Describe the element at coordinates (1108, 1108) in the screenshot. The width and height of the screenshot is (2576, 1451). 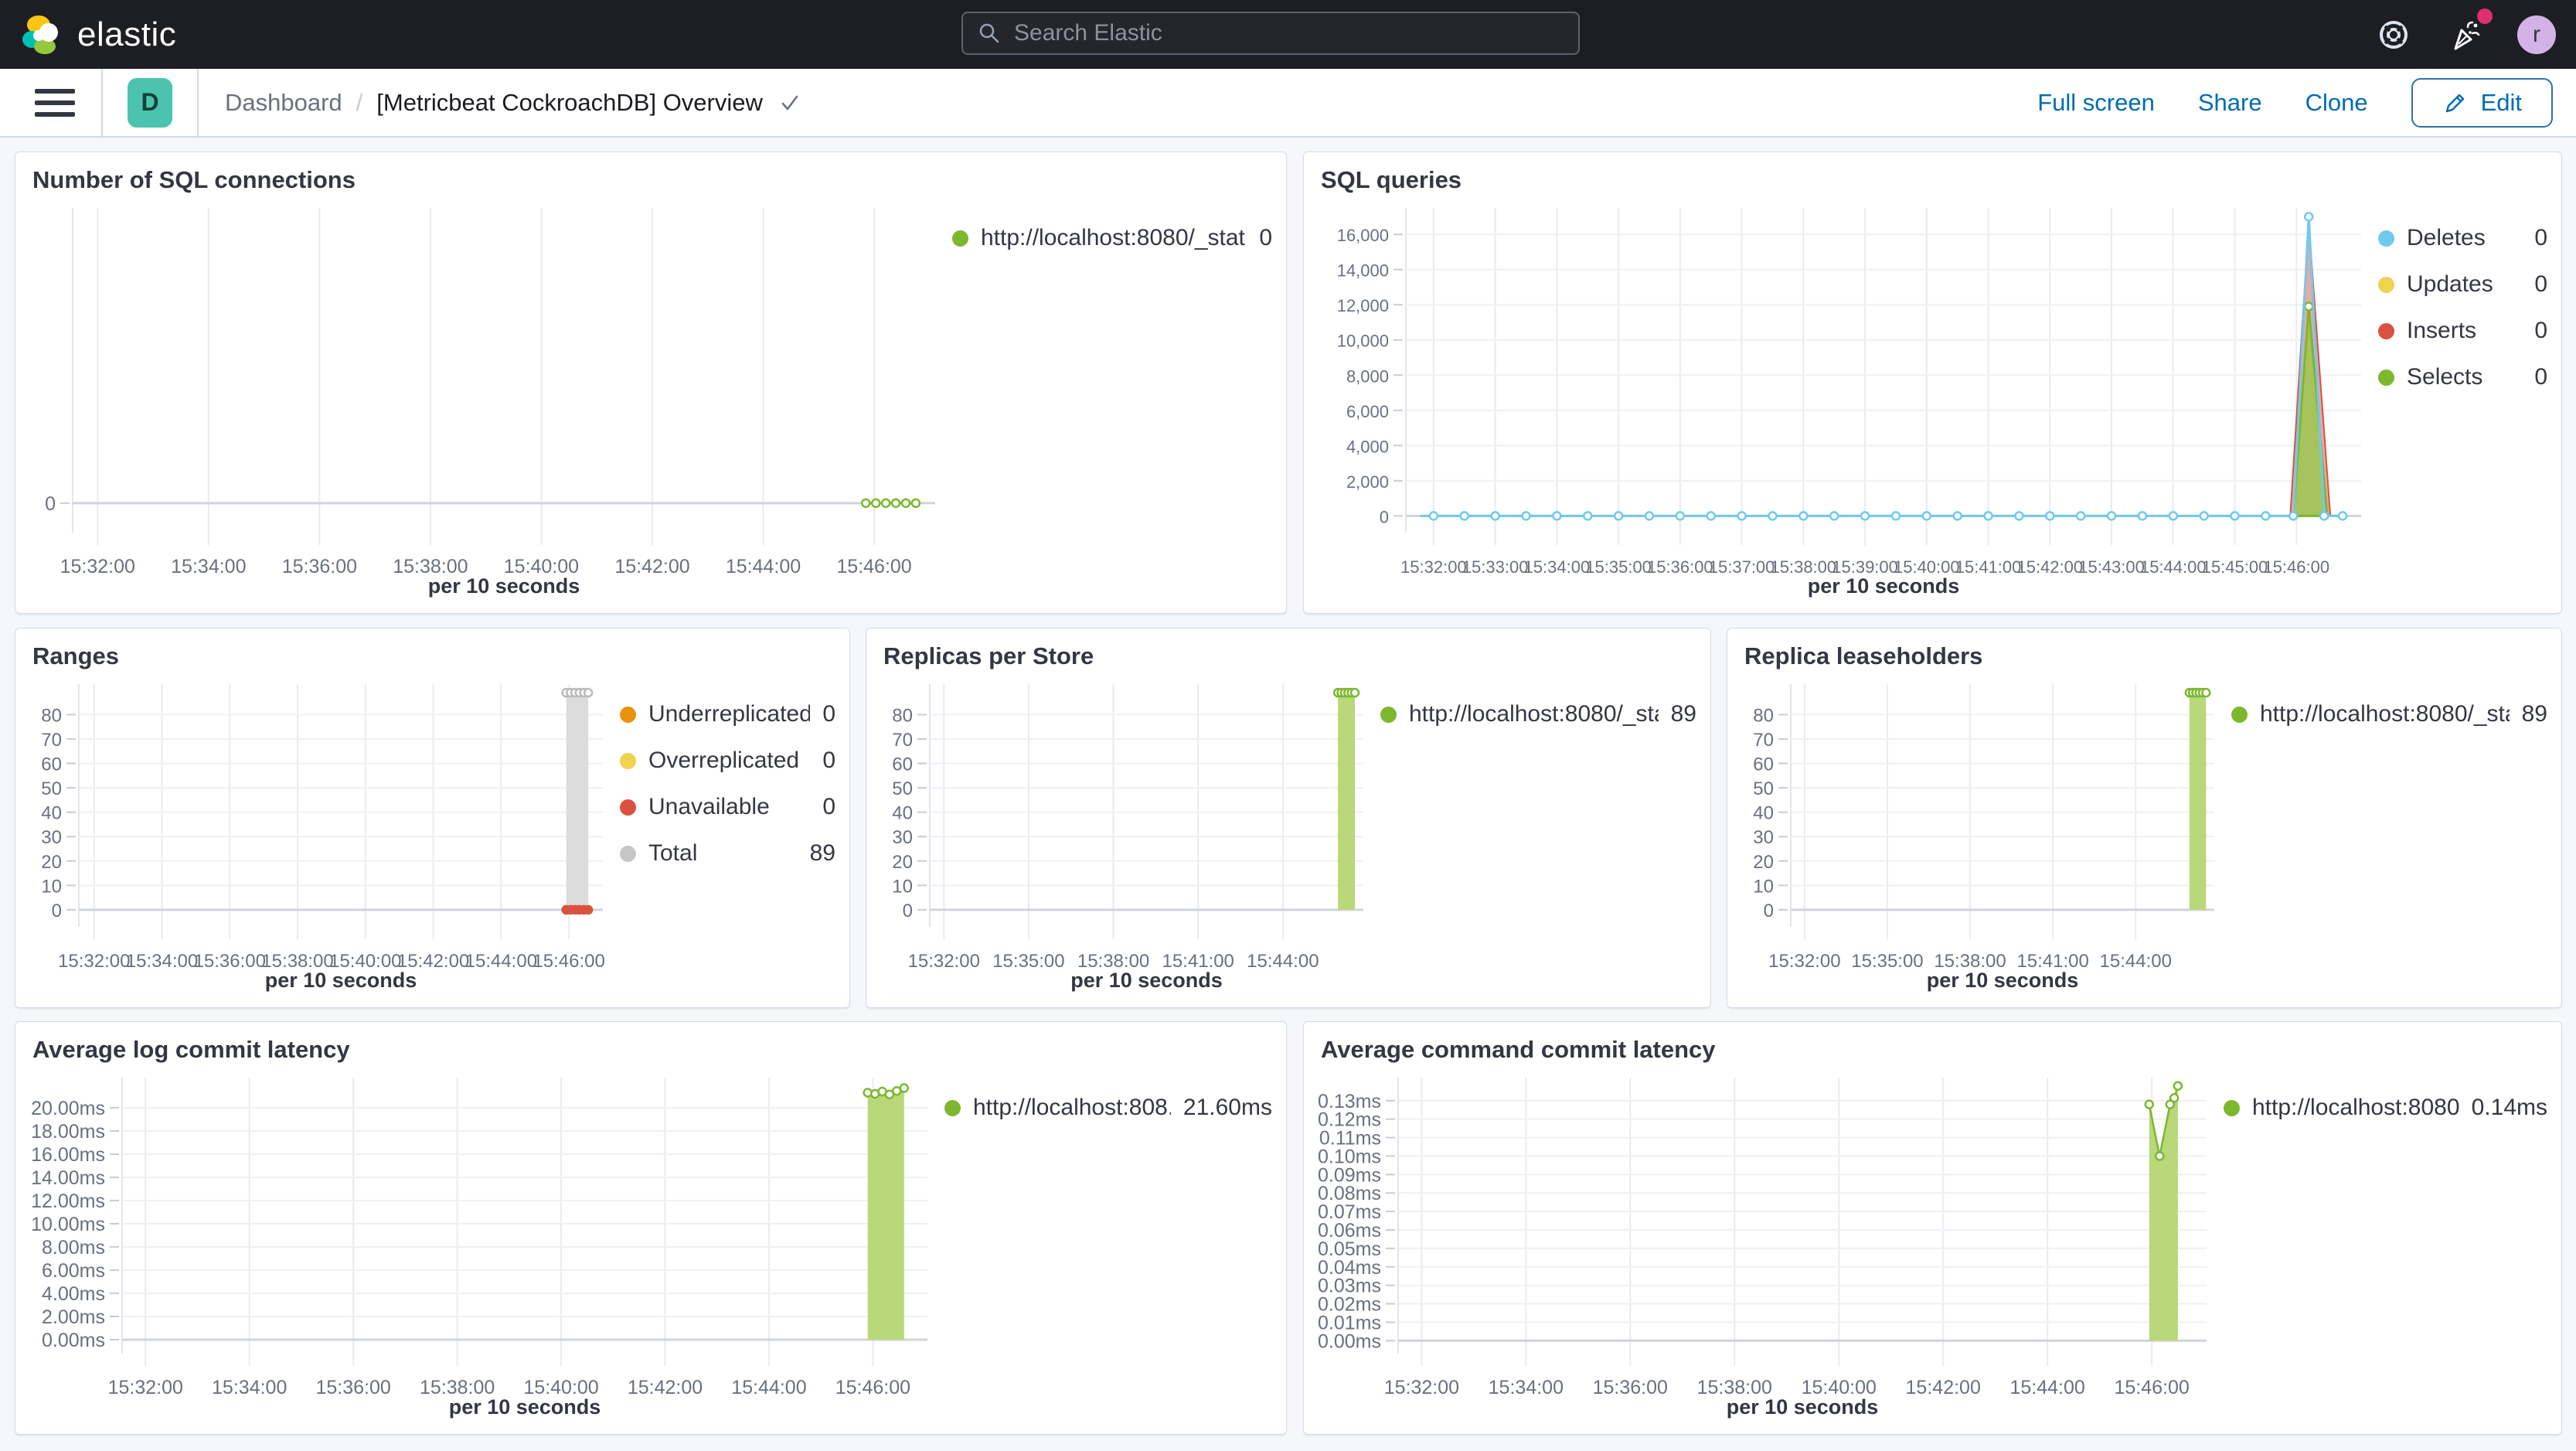
I see `legend-item: http://localhost:808... 21.60ms` at that location.